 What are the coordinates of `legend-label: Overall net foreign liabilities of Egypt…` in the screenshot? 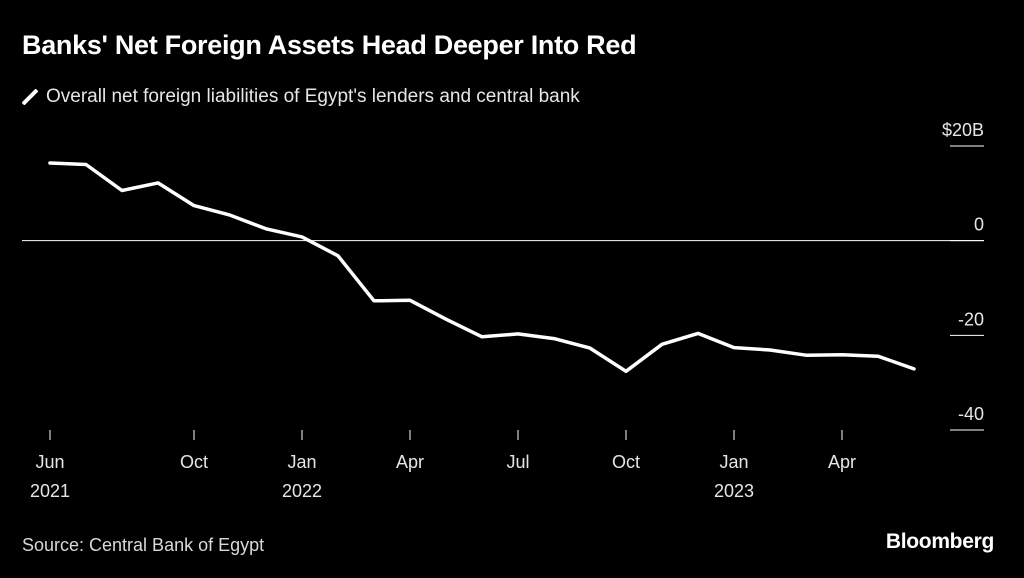 It's located at (313, 96).